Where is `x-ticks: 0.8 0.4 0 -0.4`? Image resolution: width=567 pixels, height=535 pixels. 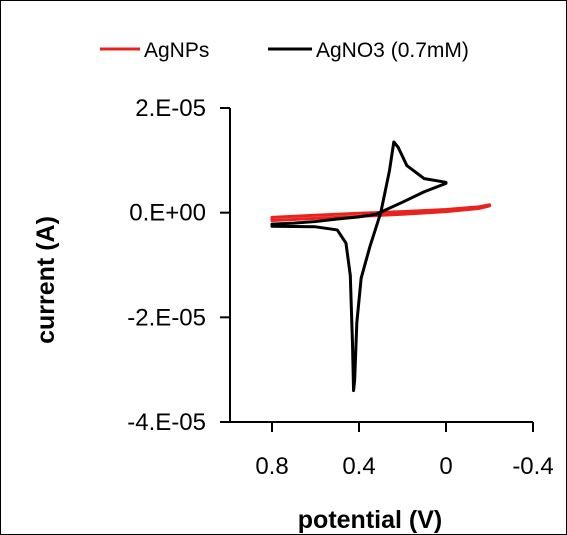 x-ticks: 0.8 0.4 0 -0.4 is located at coordinates (404, 451).